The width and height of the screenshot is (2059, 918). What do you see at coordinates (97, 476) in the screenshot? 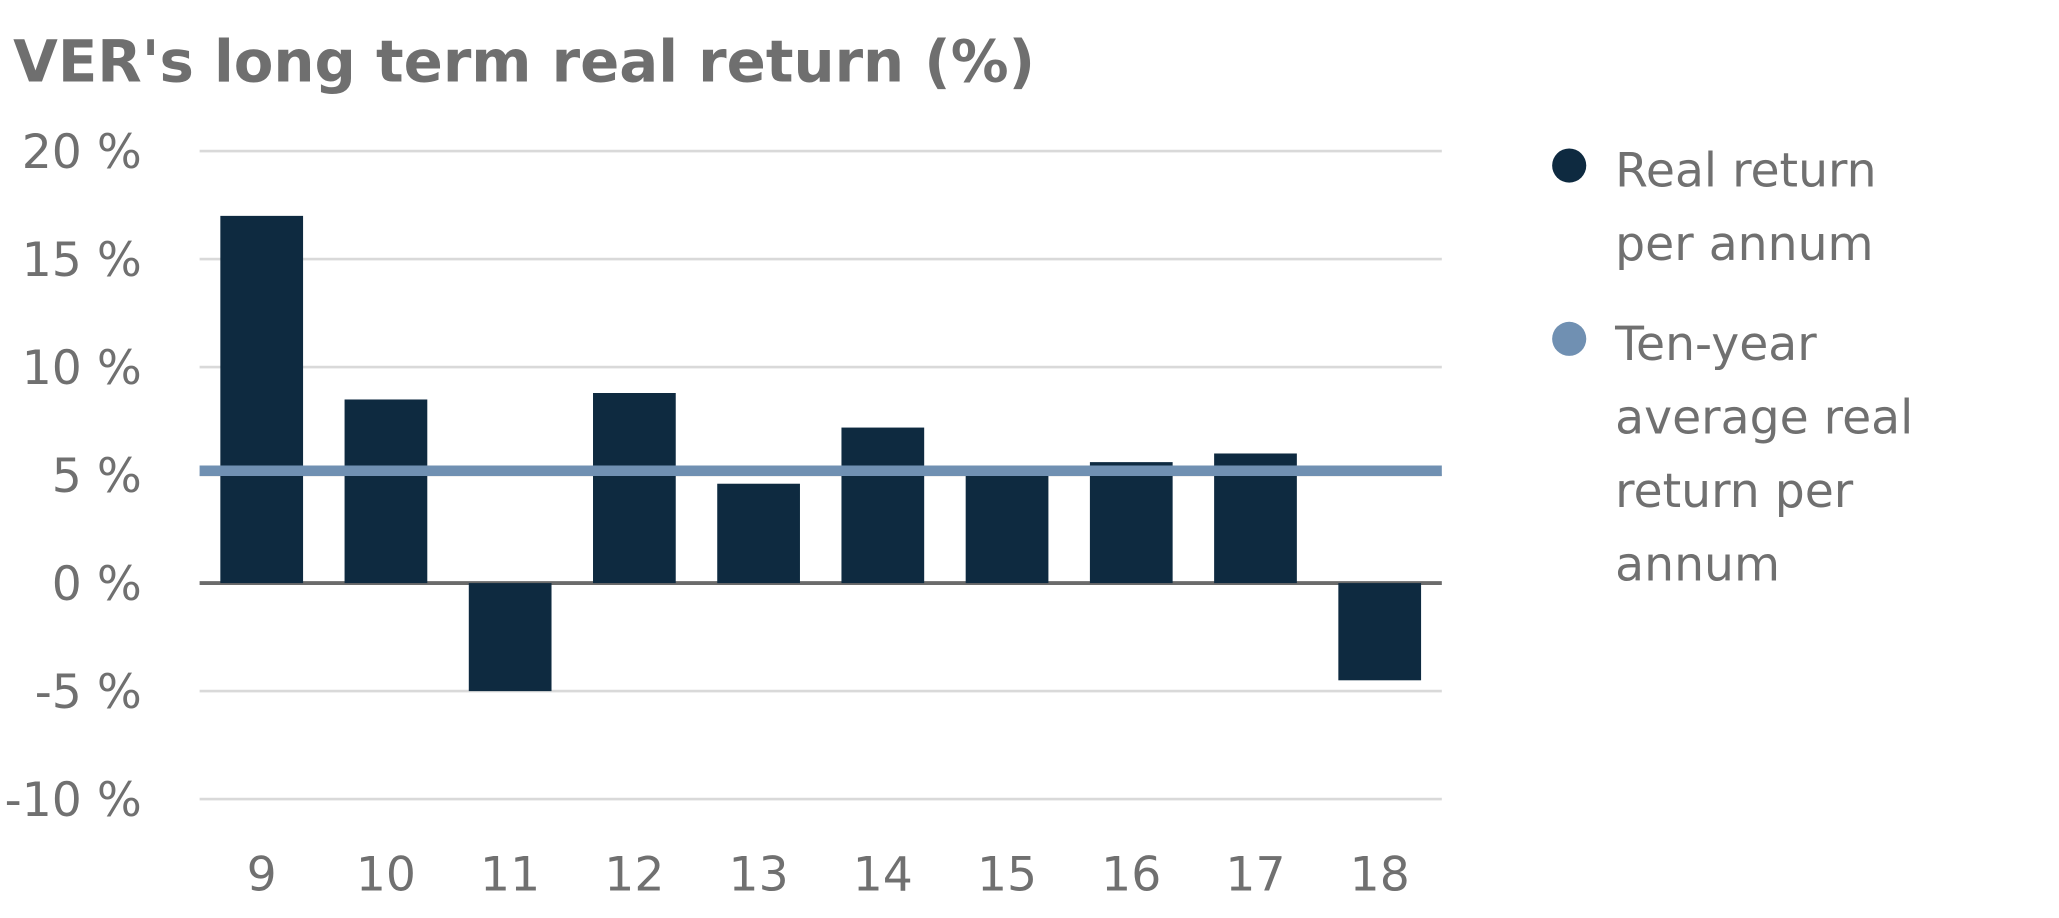
I see `y-tick-label: 5 %` at bounding box center [97, 476].